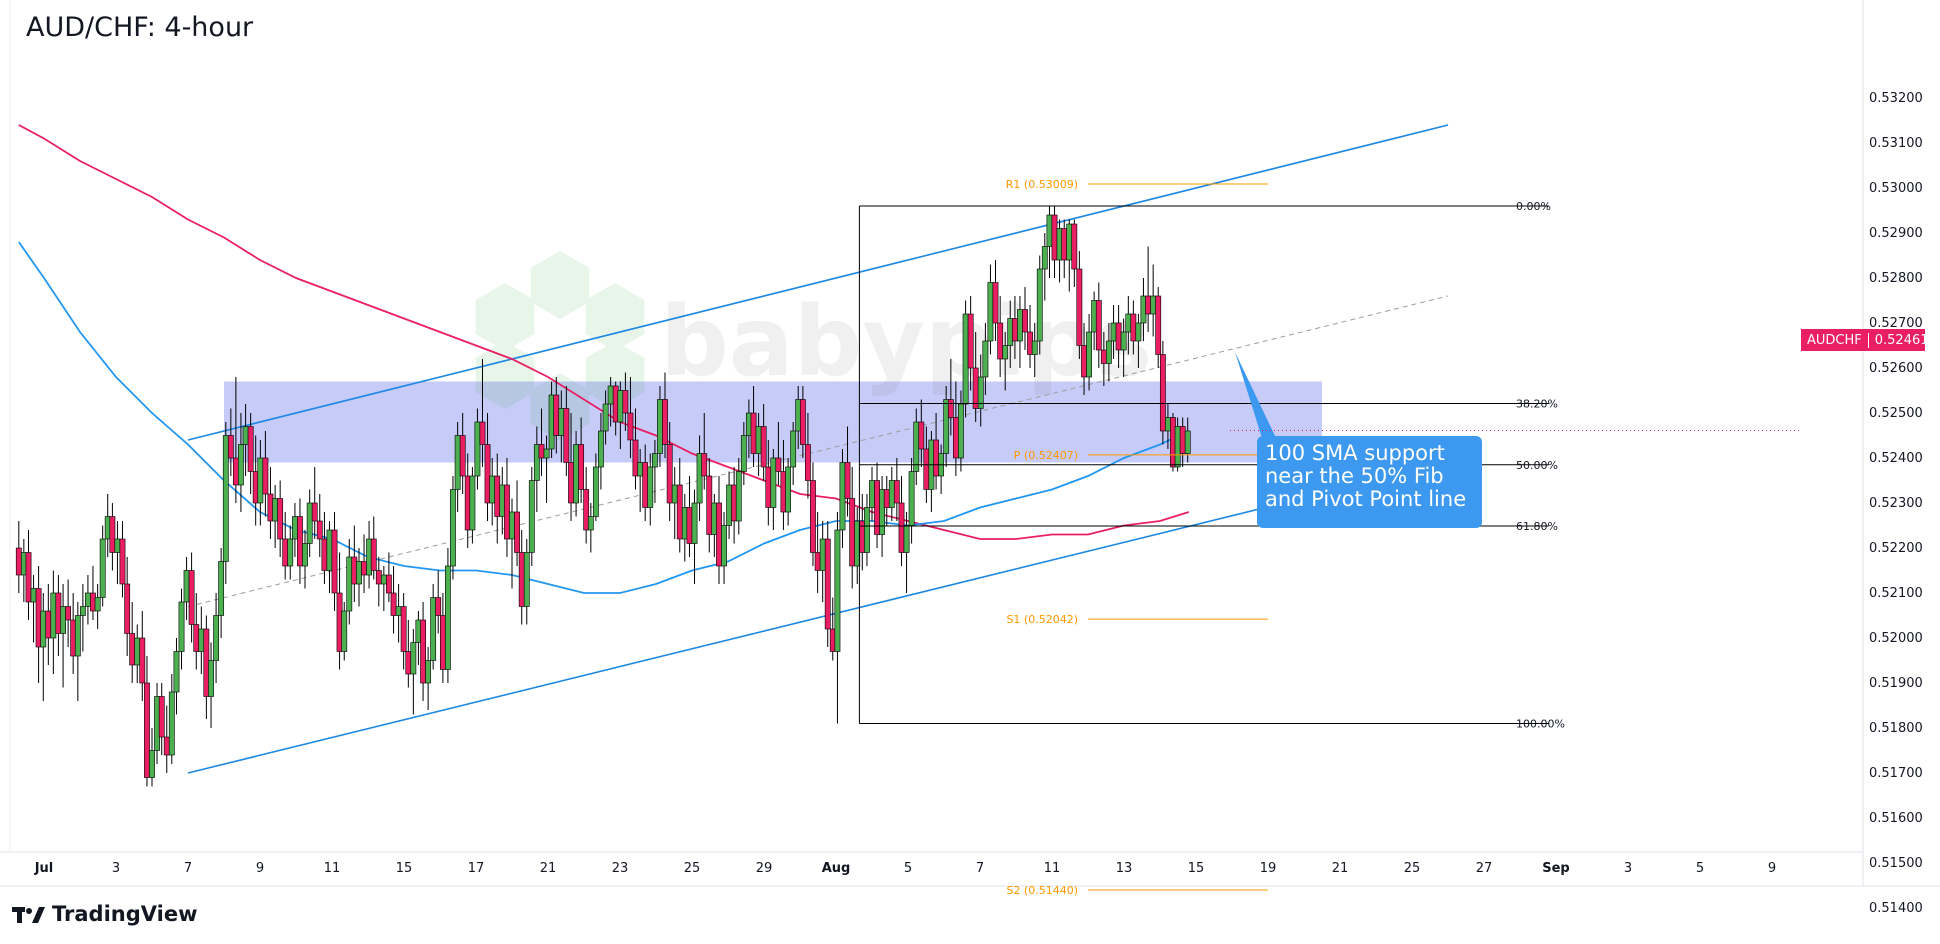 This screenshot has width=1940, height=944. What do you see at coordinates (1896, 323) in the screenshot?
I see `price-tick-label: 0.52700` at bounding box center [1896, 323].